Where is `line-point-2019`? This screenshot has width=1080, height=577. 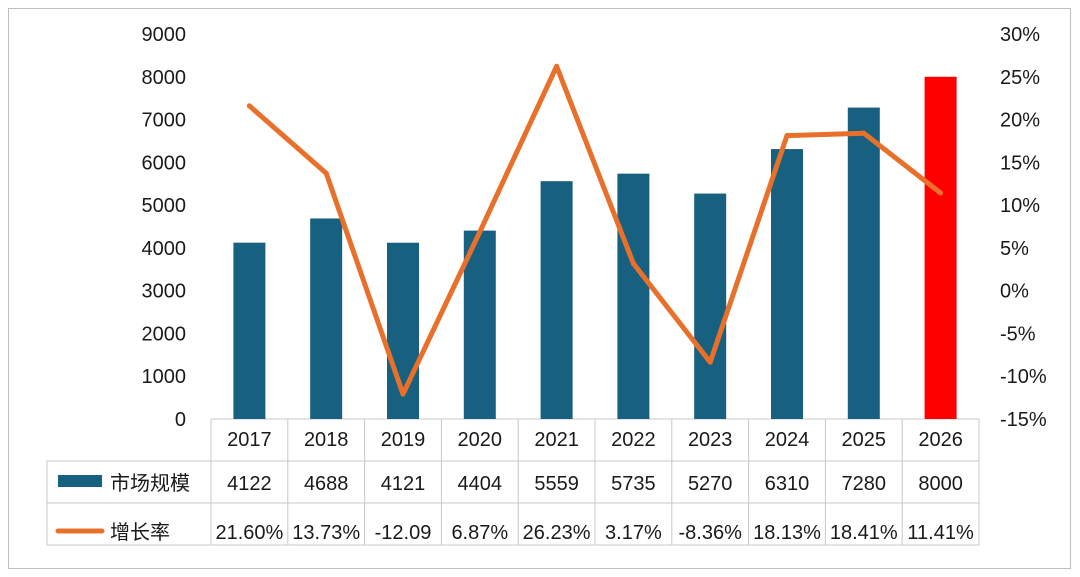 line-point-2019 is located at coordinates (403, 394).